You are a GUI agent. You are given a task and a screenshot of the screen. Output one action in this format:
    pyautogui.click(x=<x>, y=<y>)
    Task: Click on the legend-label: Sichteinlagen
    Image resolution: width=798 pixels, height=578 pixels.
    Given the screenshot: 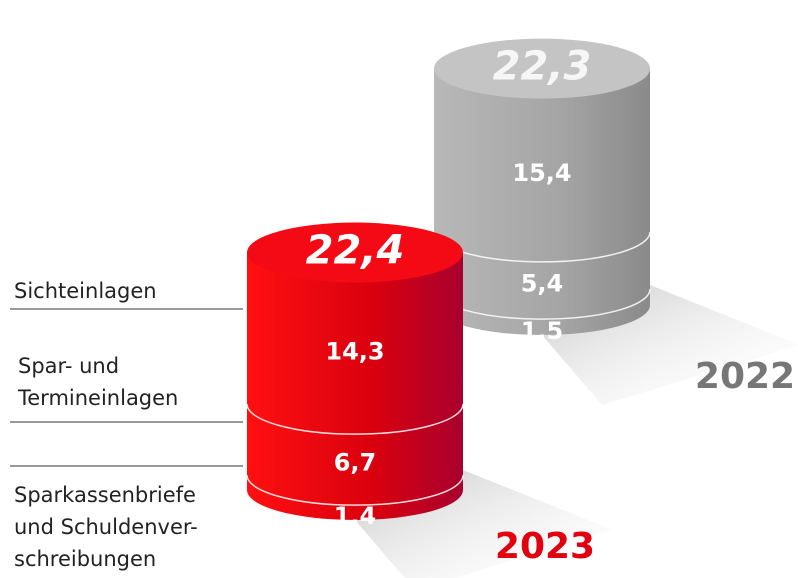 What is the action you would take?
    pyautogui.click(x=85, y=291)
    